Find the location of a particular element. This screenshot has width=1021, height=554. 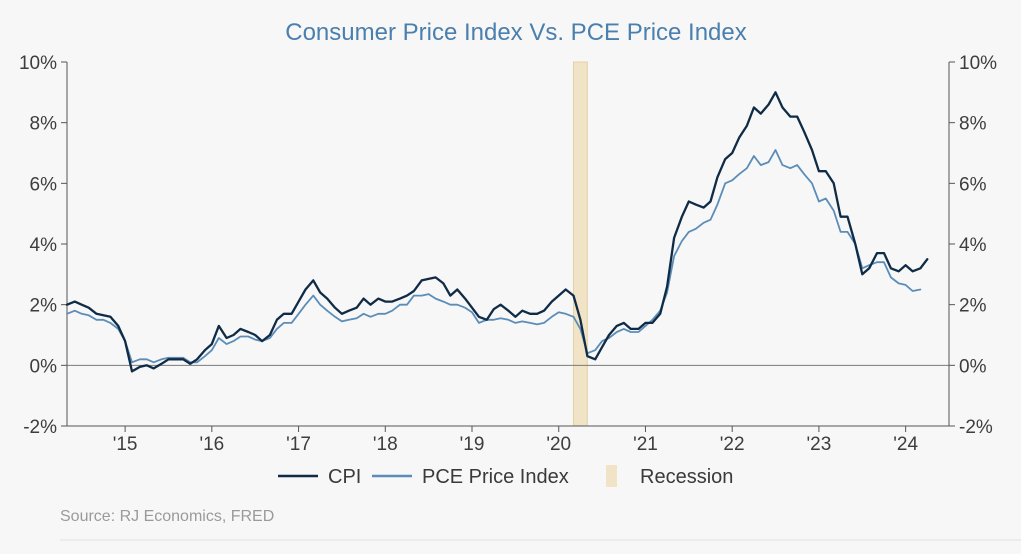

y-tick-label-right: 8% is located at coordinates (973, 124).